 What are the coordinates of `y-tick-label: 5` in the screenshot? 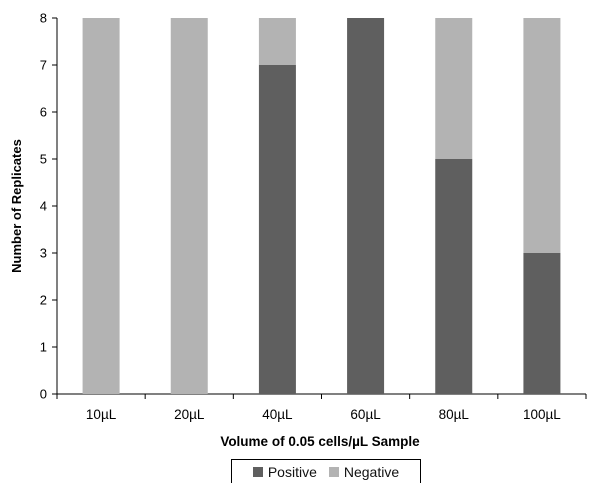 It's located at (43, 159).